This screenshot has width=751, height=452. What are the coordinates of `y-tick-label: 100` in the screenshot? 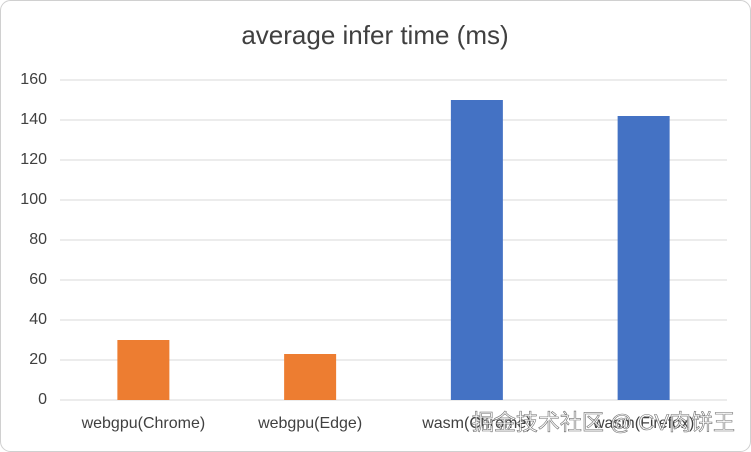 It's located at (33, 199).